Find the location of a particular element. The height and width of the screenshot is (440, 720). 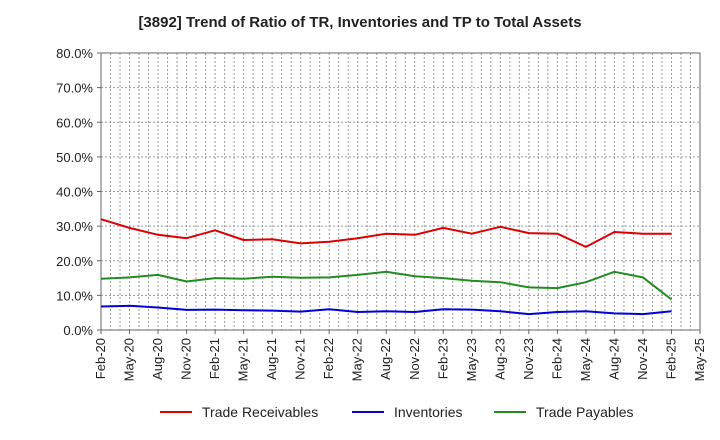

x-tick-label: May-21 is located at coordinates (243, 359).